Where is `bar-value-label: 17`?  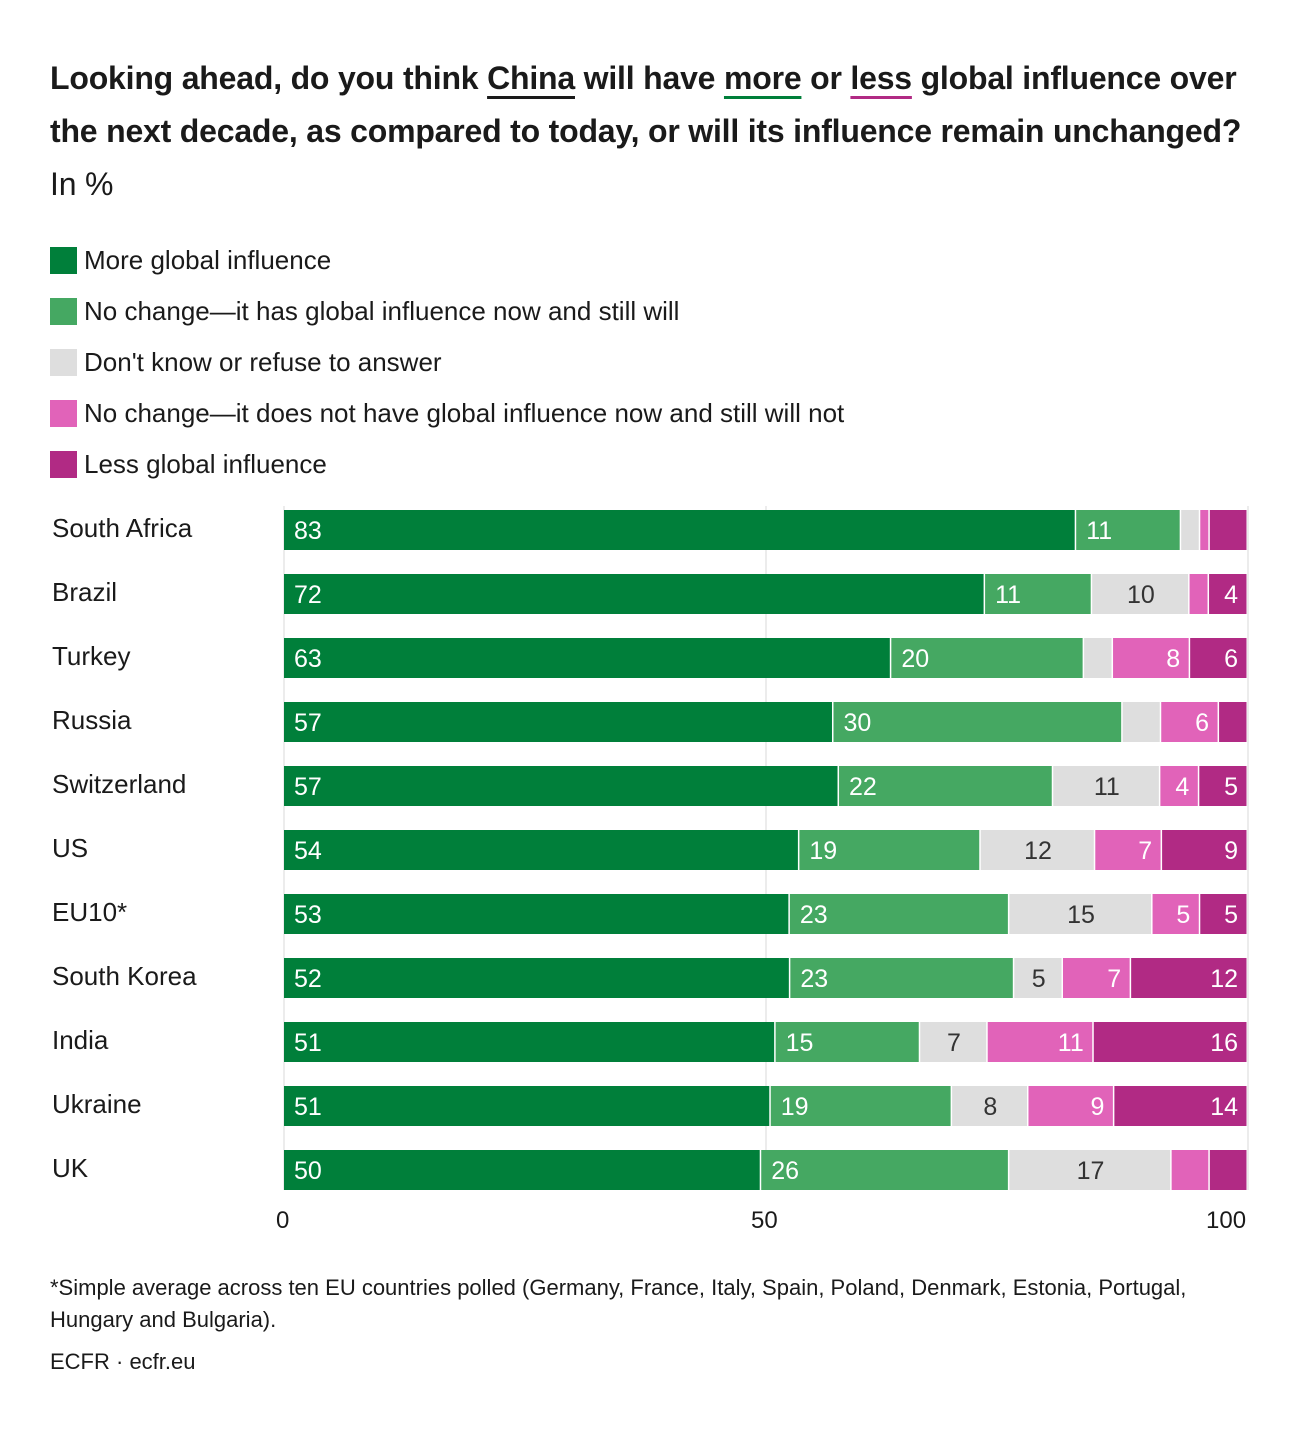 bar-value-label: 17 is located at coordinates (1091, 1171).